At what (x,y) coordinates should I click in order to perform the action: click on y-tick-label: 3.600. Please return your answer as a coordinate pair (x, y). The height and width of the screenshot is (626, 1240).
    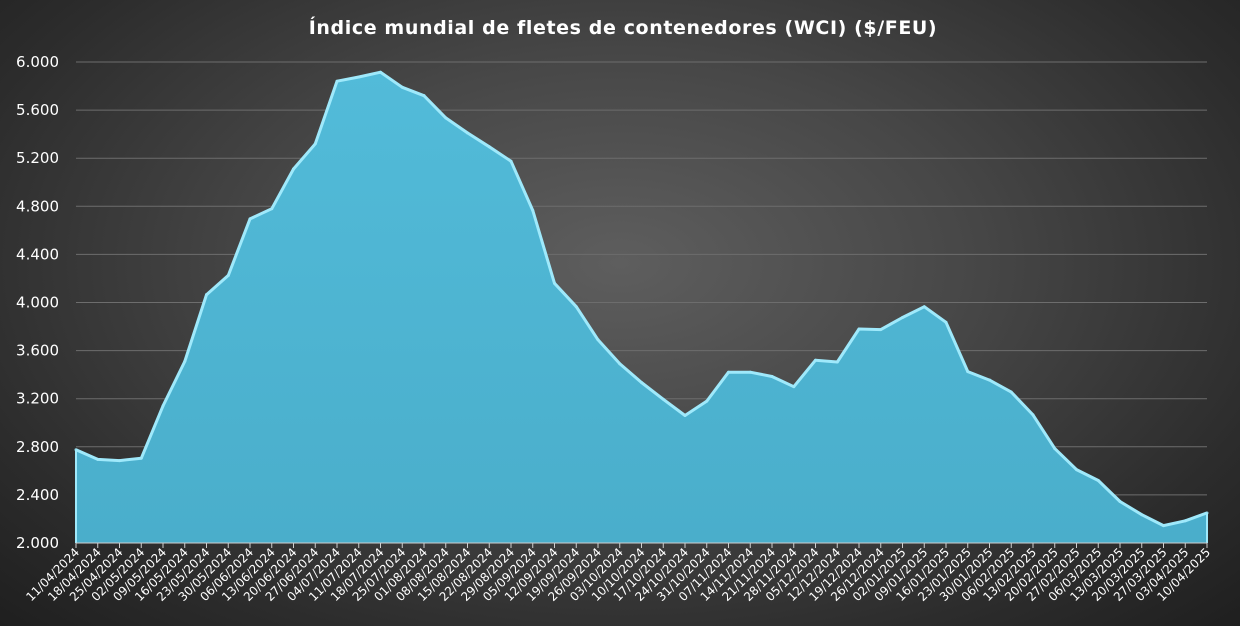
    Looking at the image, I should click on (37, 351).